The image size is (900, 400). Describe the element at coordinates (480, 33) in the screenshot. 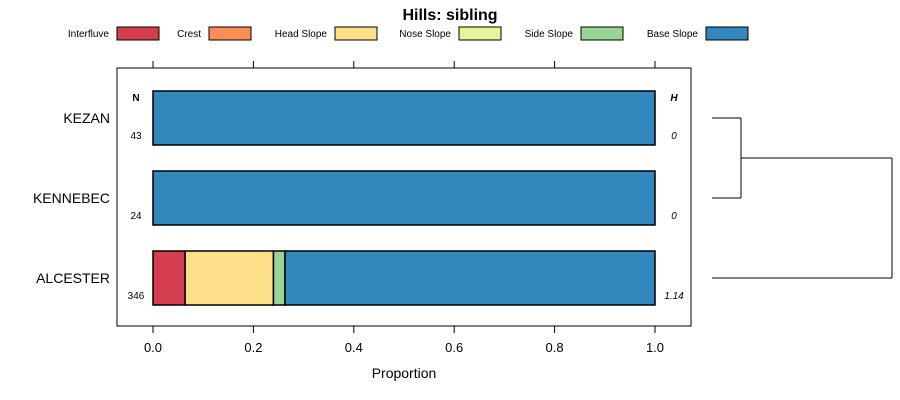

I see `legend-swatch-nose-slope` at that location.